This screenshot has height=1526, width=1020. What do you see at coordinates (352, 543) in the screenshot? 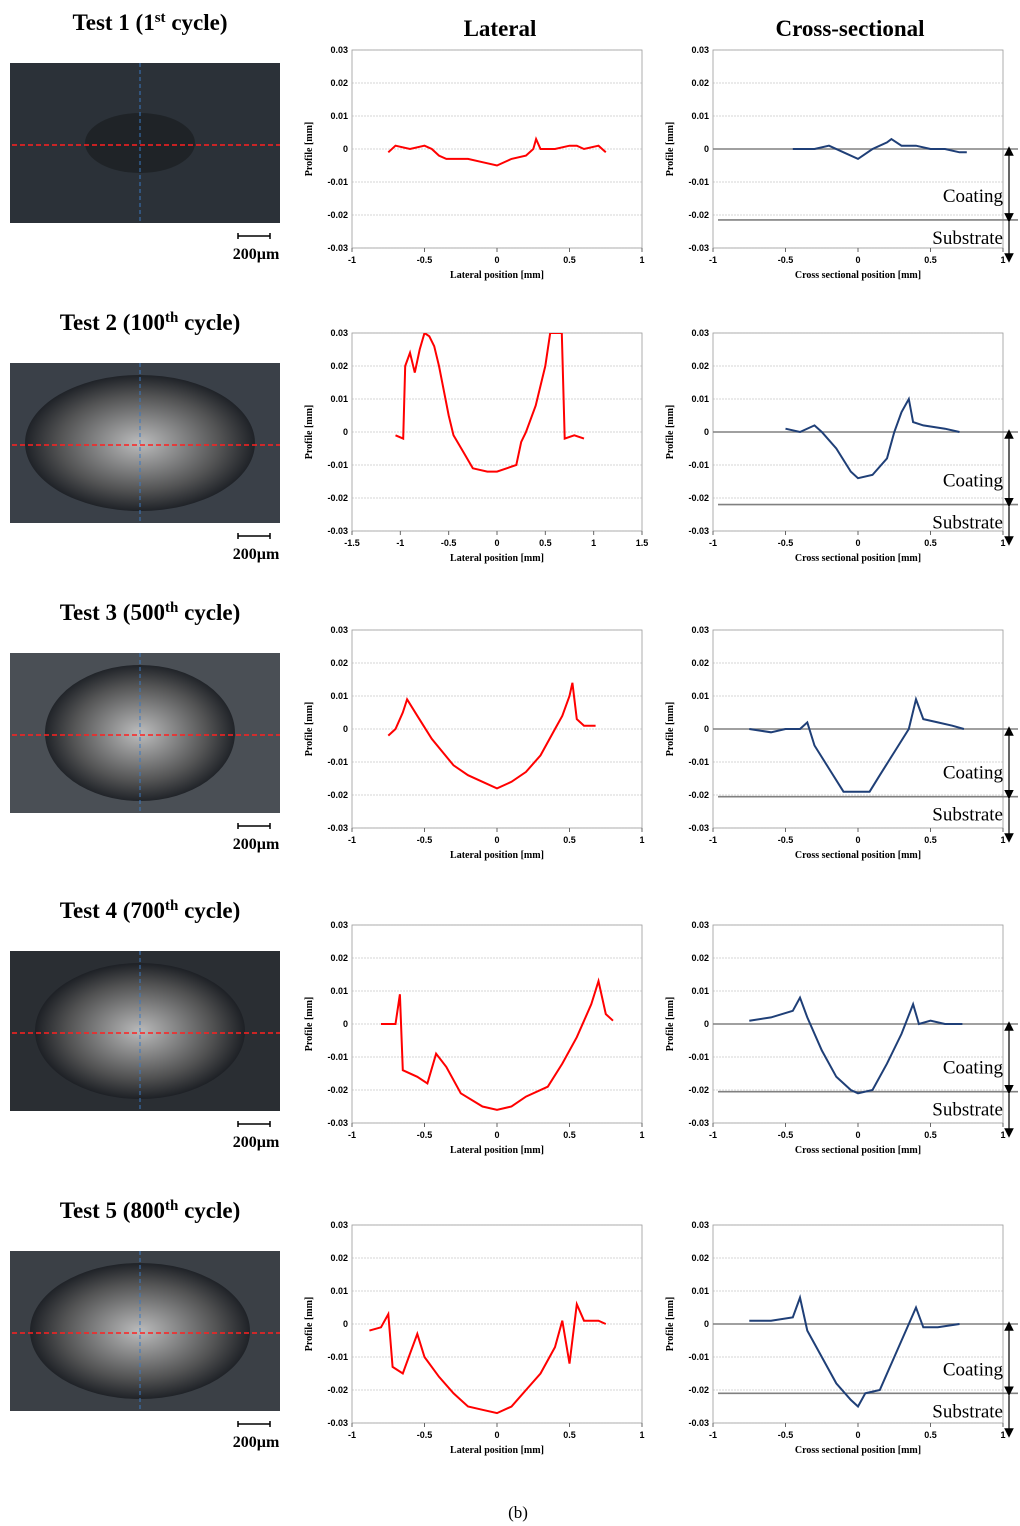
I see `x-tick-label: -1.5` at bounding box center [352, 543].